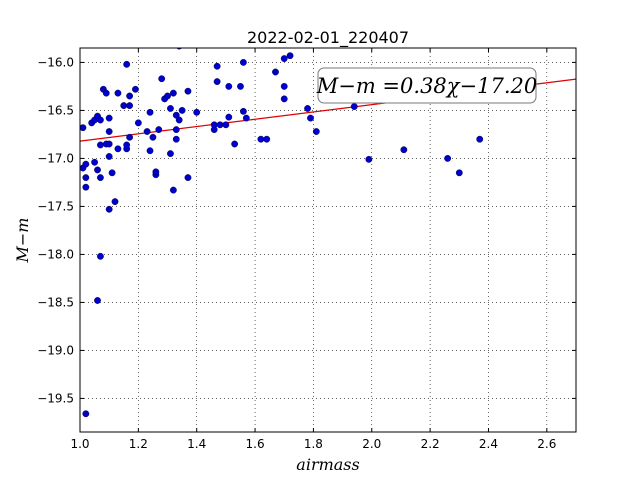  I want to click on x-tick-label: 1.0, so click(79, 444).